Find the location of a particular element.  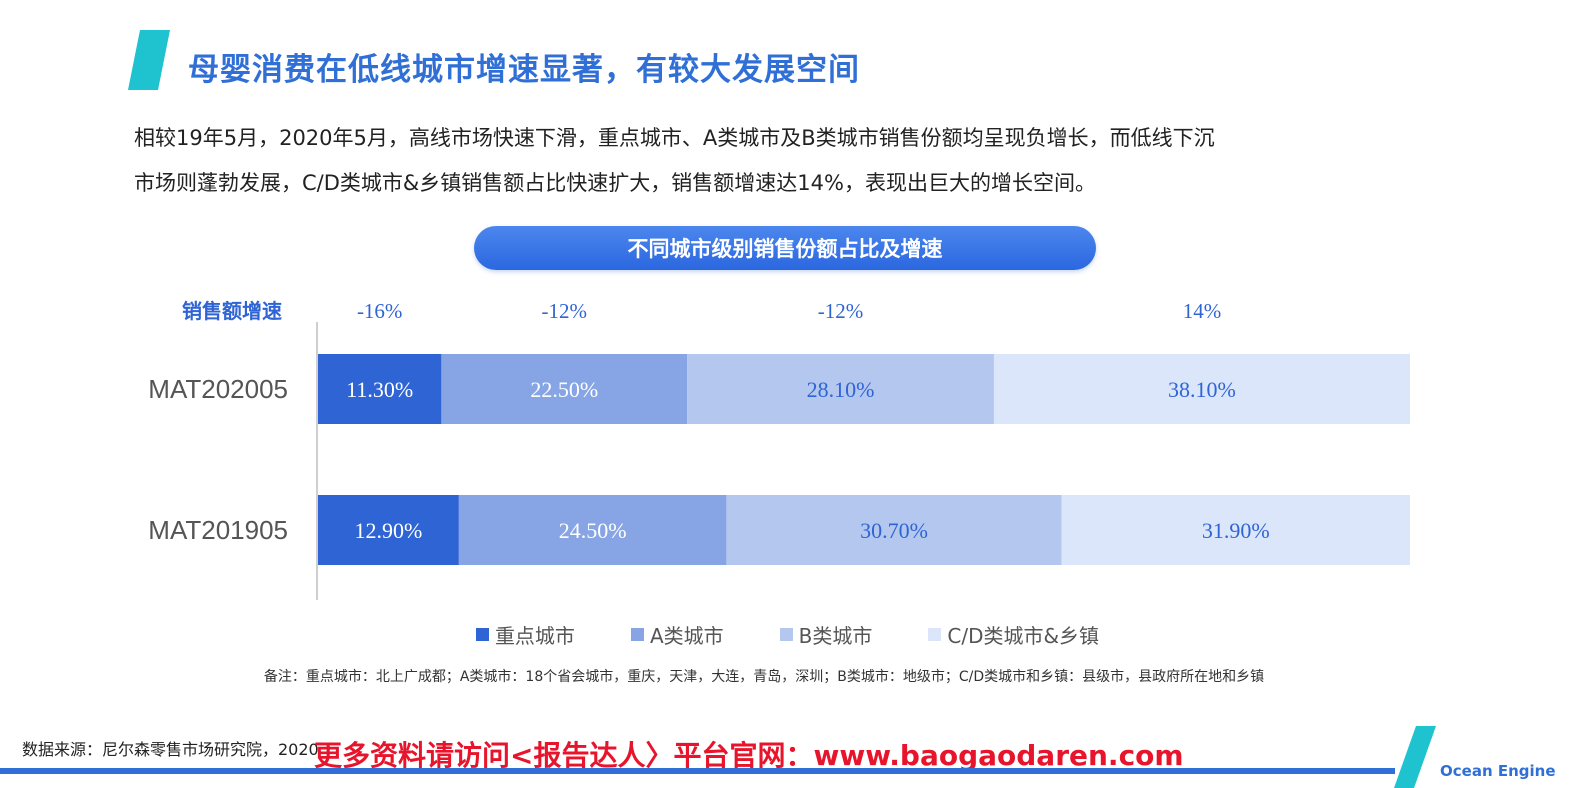

legend-label: 重点城市 is located at coordinates (534, 636).